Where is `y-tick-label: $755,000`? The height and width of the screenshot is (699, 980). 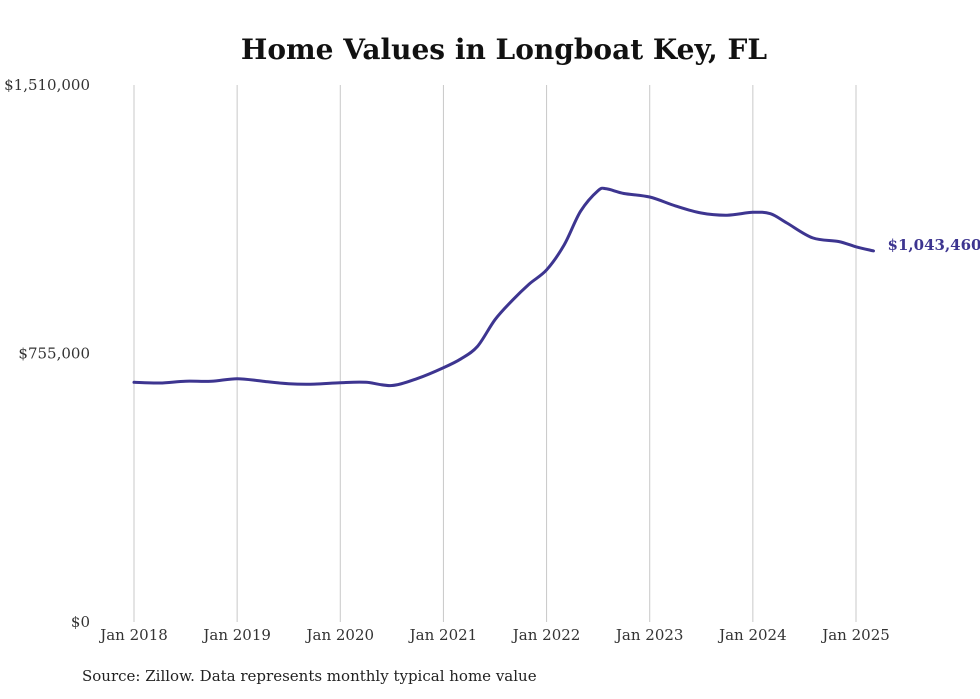
y-tick-label: $755,000 is located at coordinates (54, 354).